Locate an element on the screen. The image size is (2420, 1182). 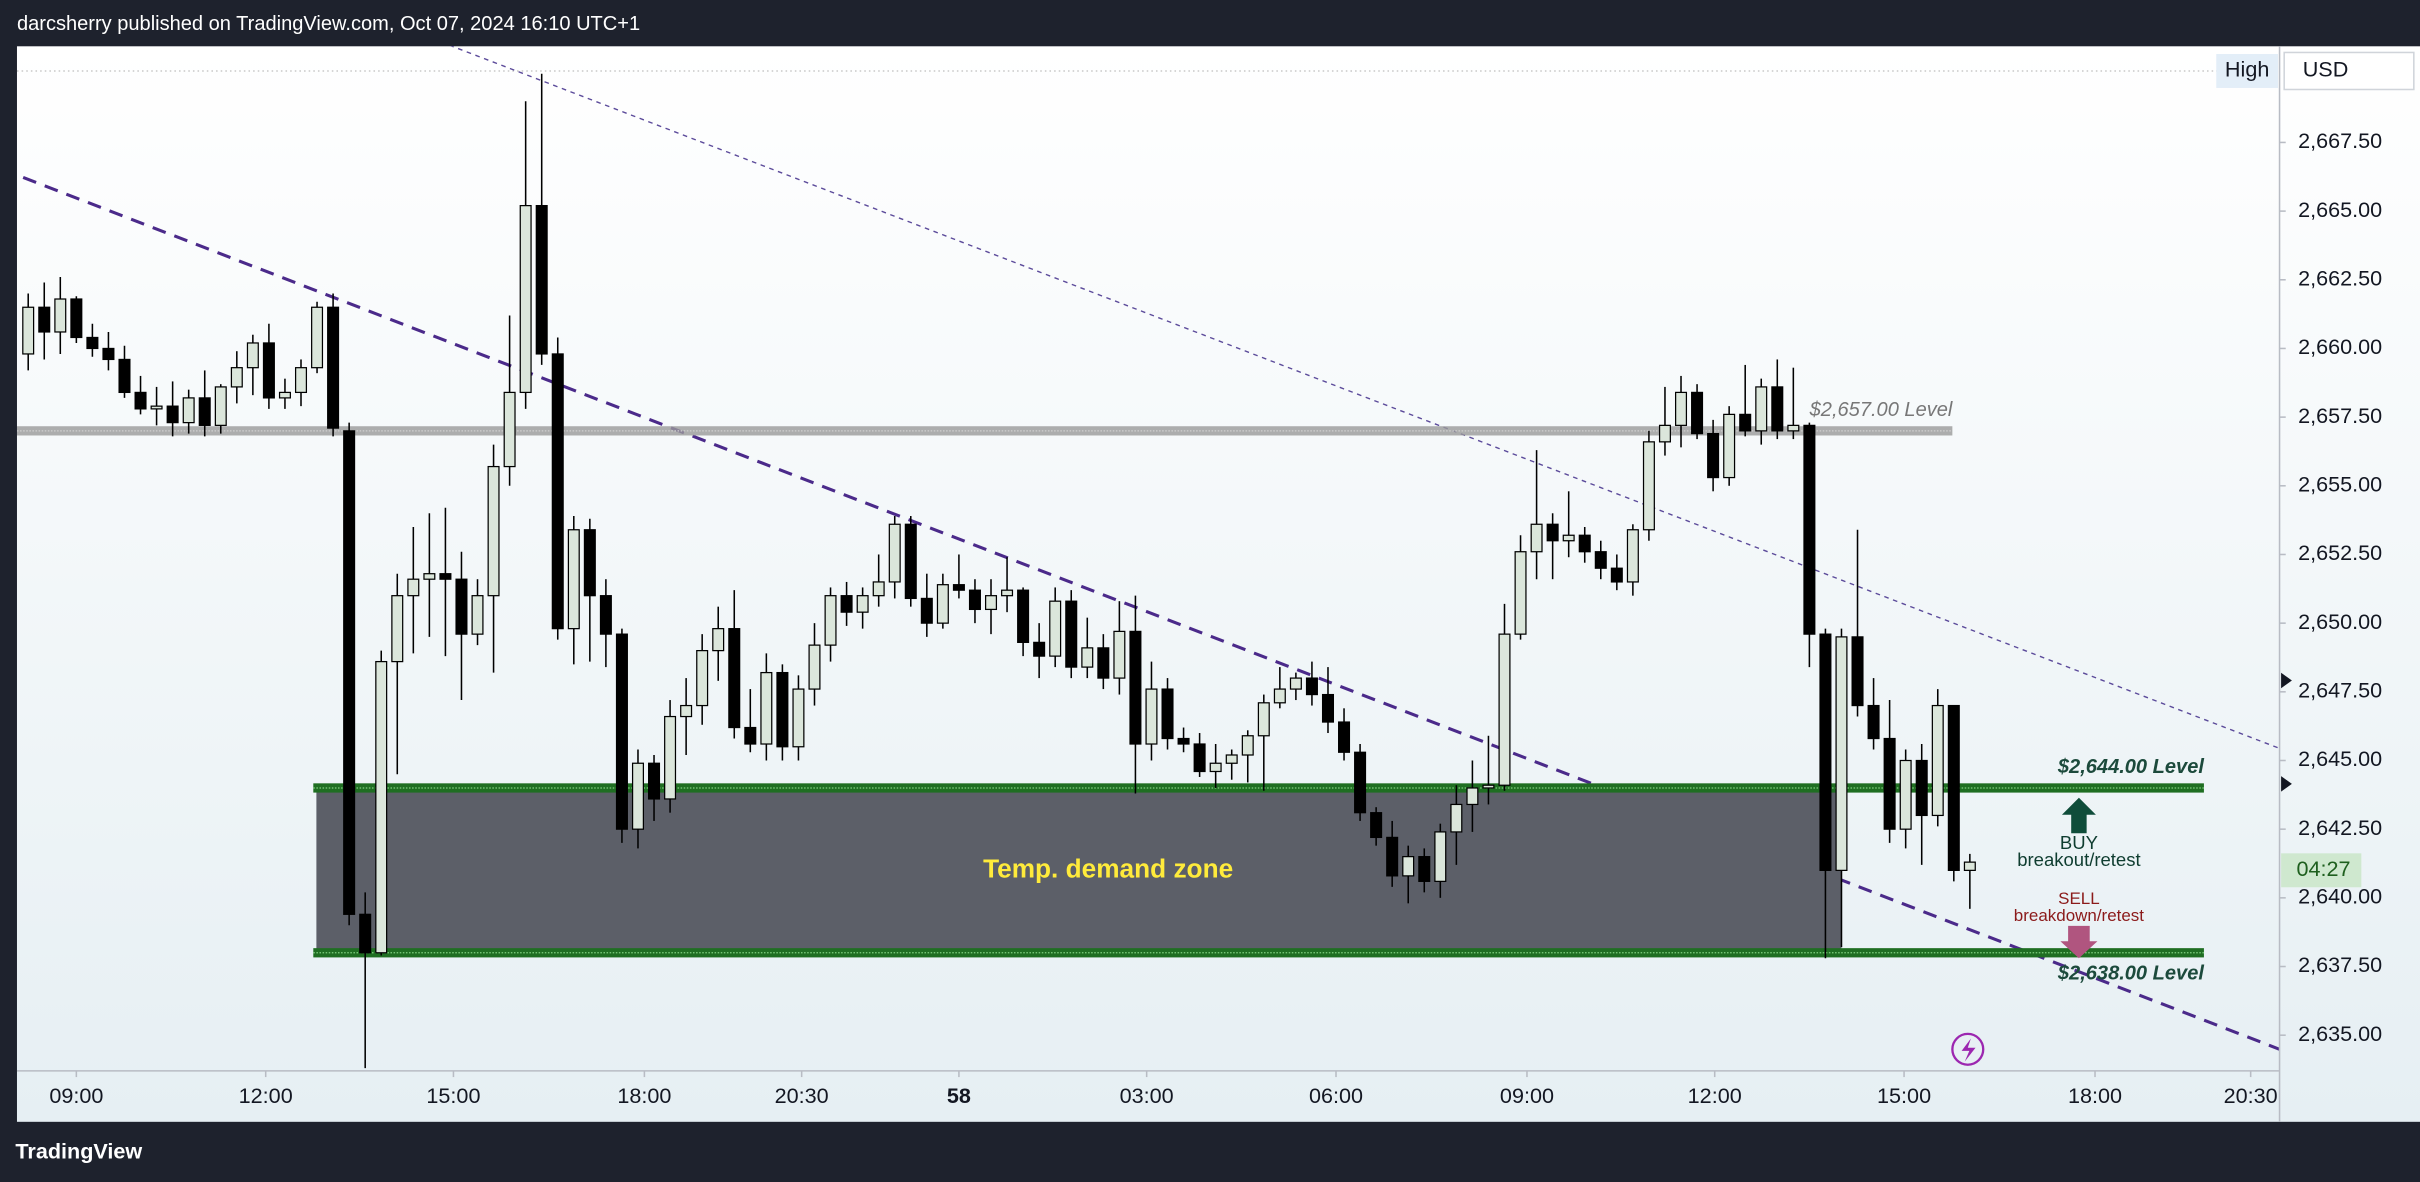
x-tick-label: 06:00 is located at coordinates (1336, 1095).